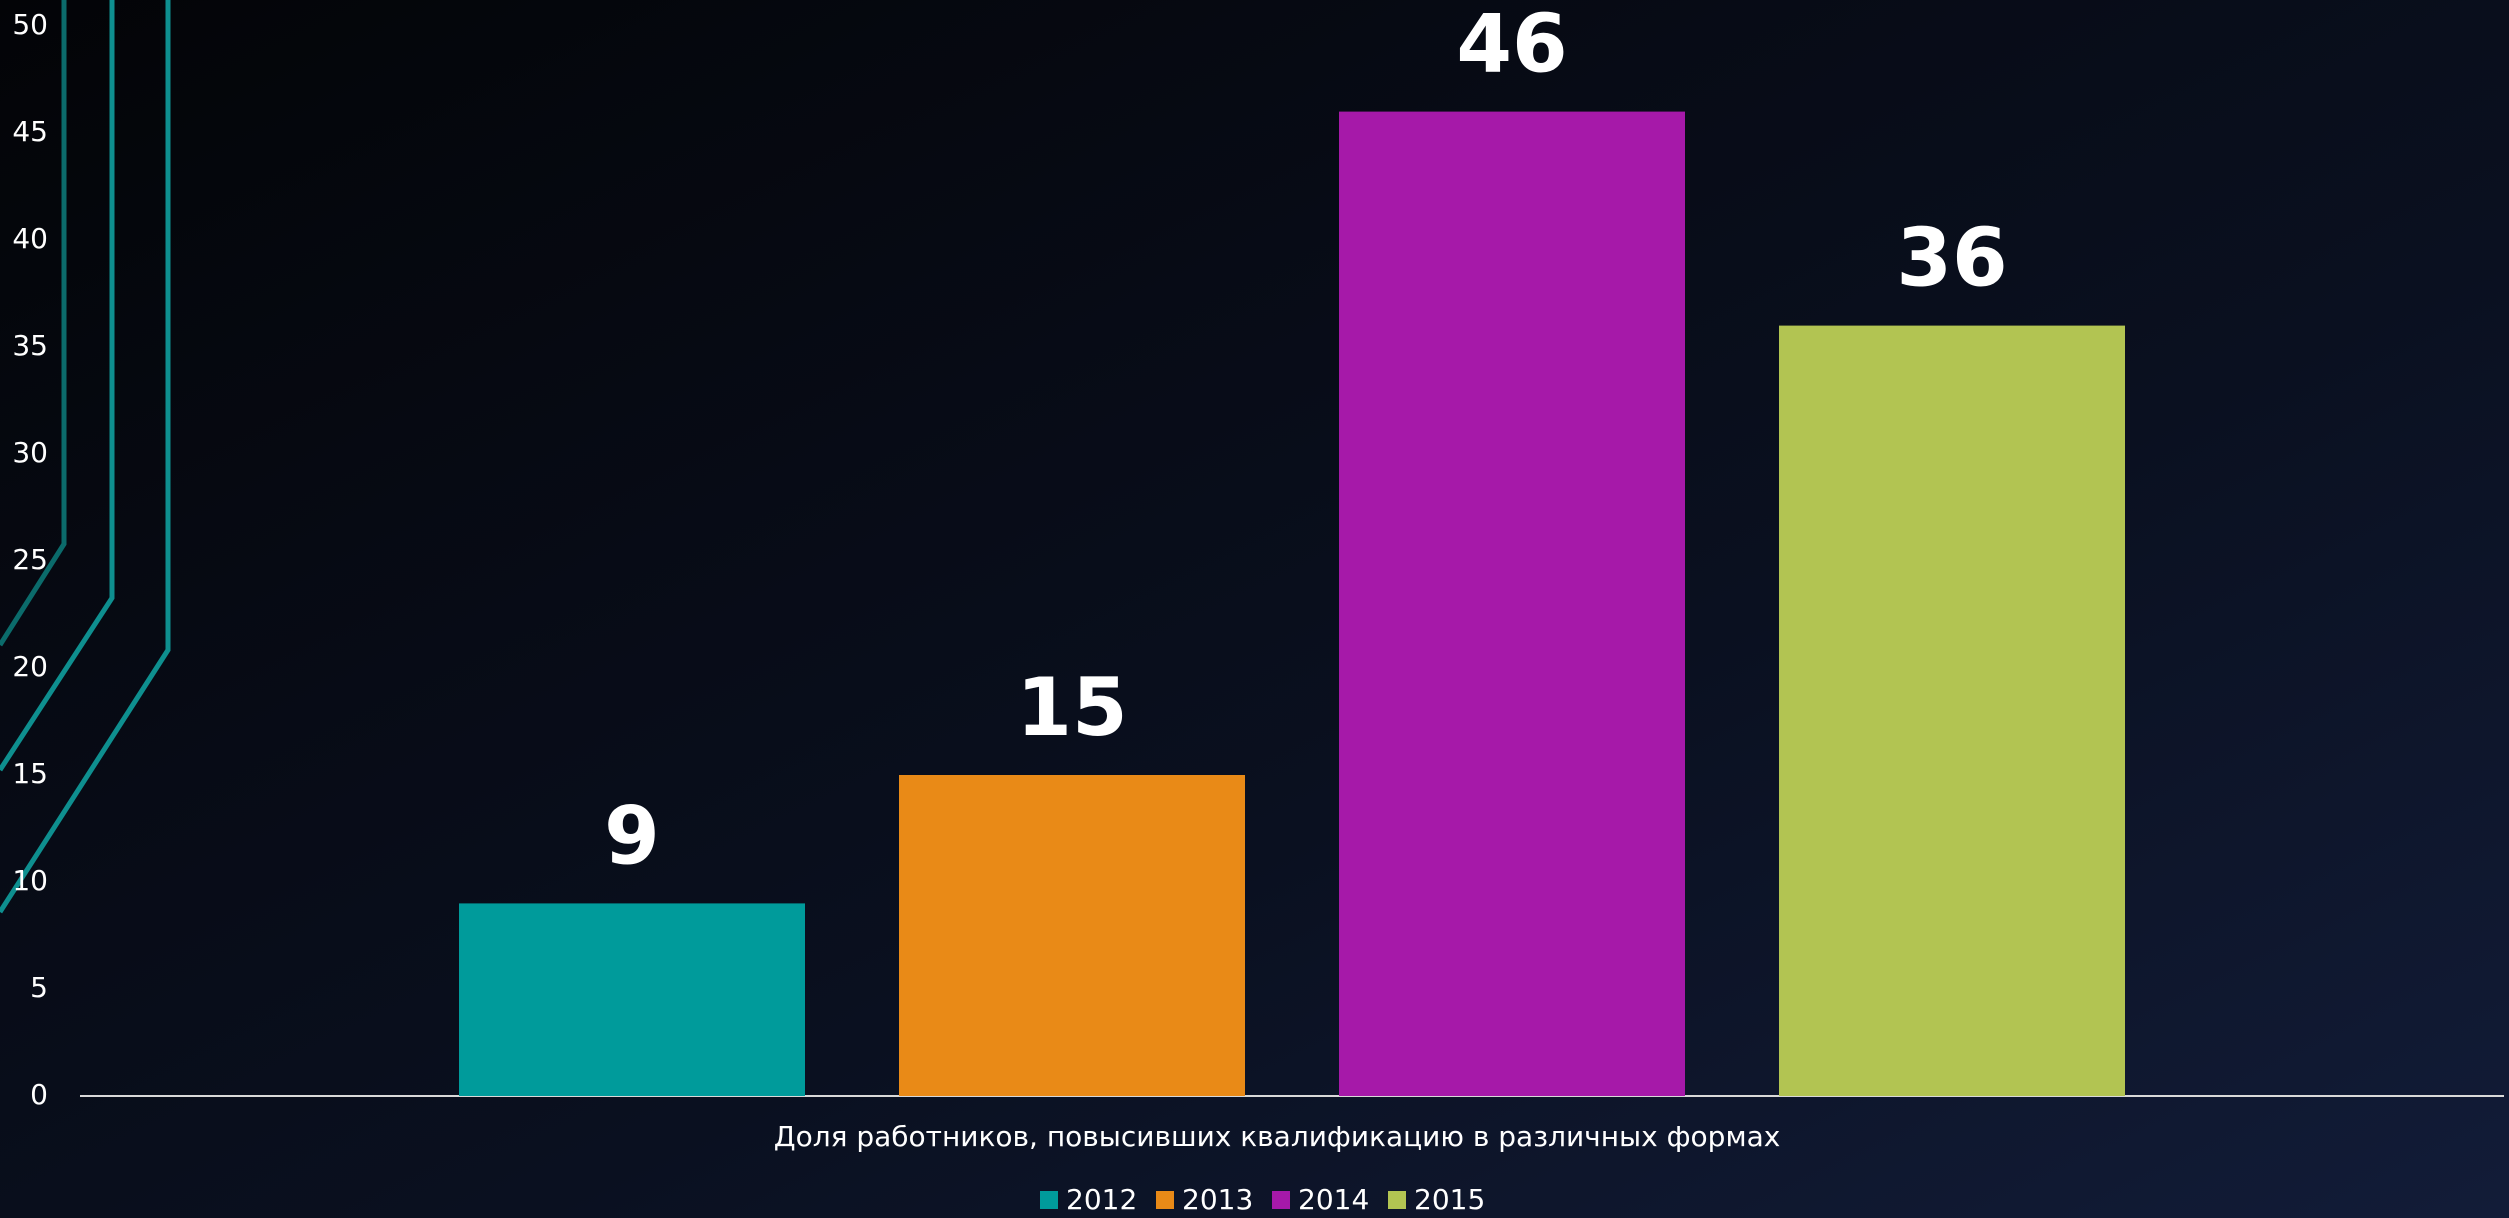 The image size is (2509, 1218). I want to click on decoration, so click(85, 457).